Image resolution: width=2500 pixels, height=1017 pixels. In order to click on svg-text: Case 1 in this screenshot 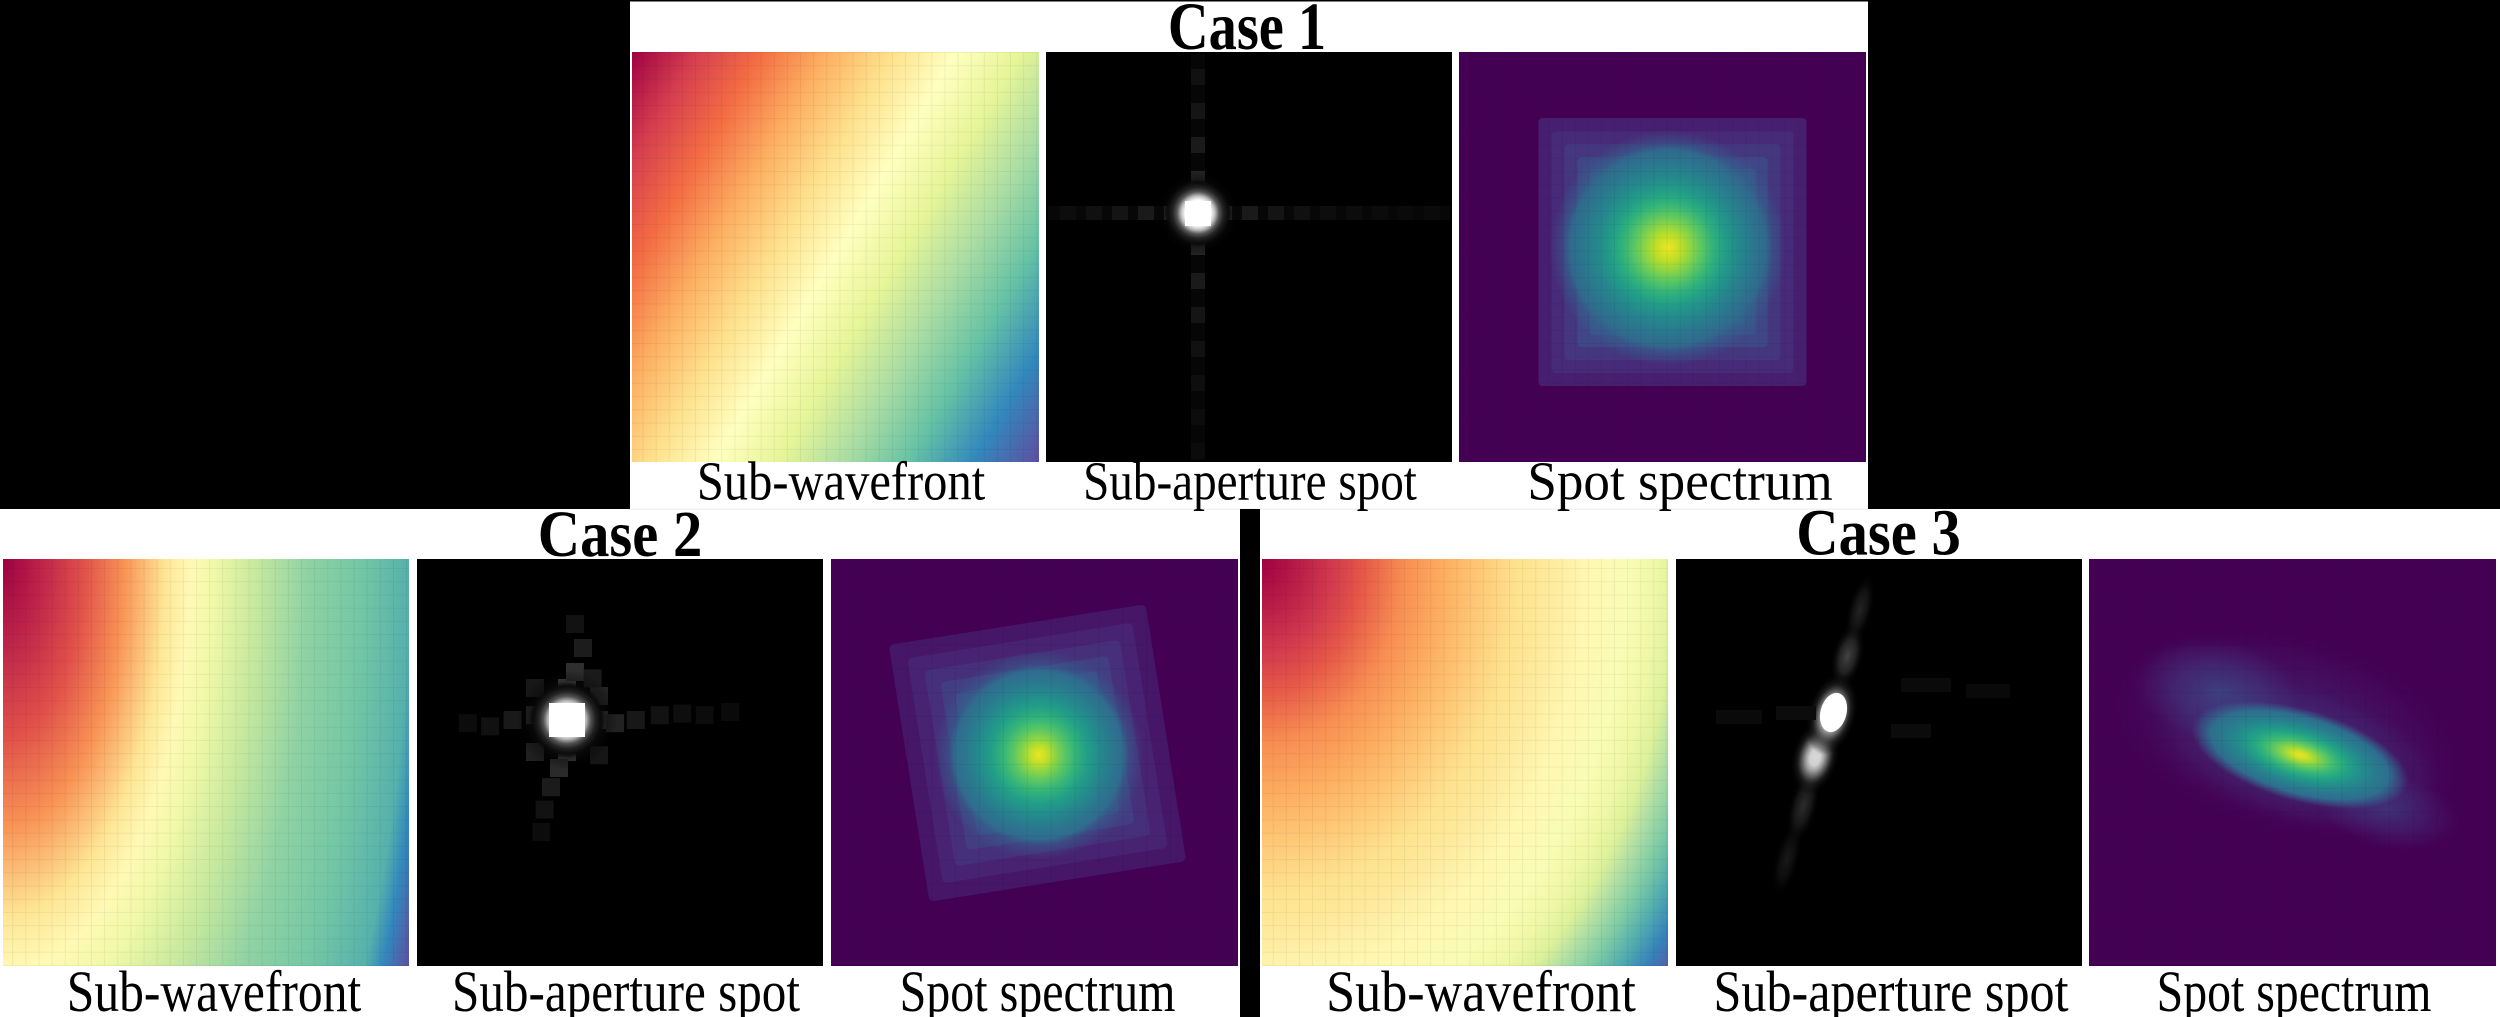, I will do `click(1247, 32)`.